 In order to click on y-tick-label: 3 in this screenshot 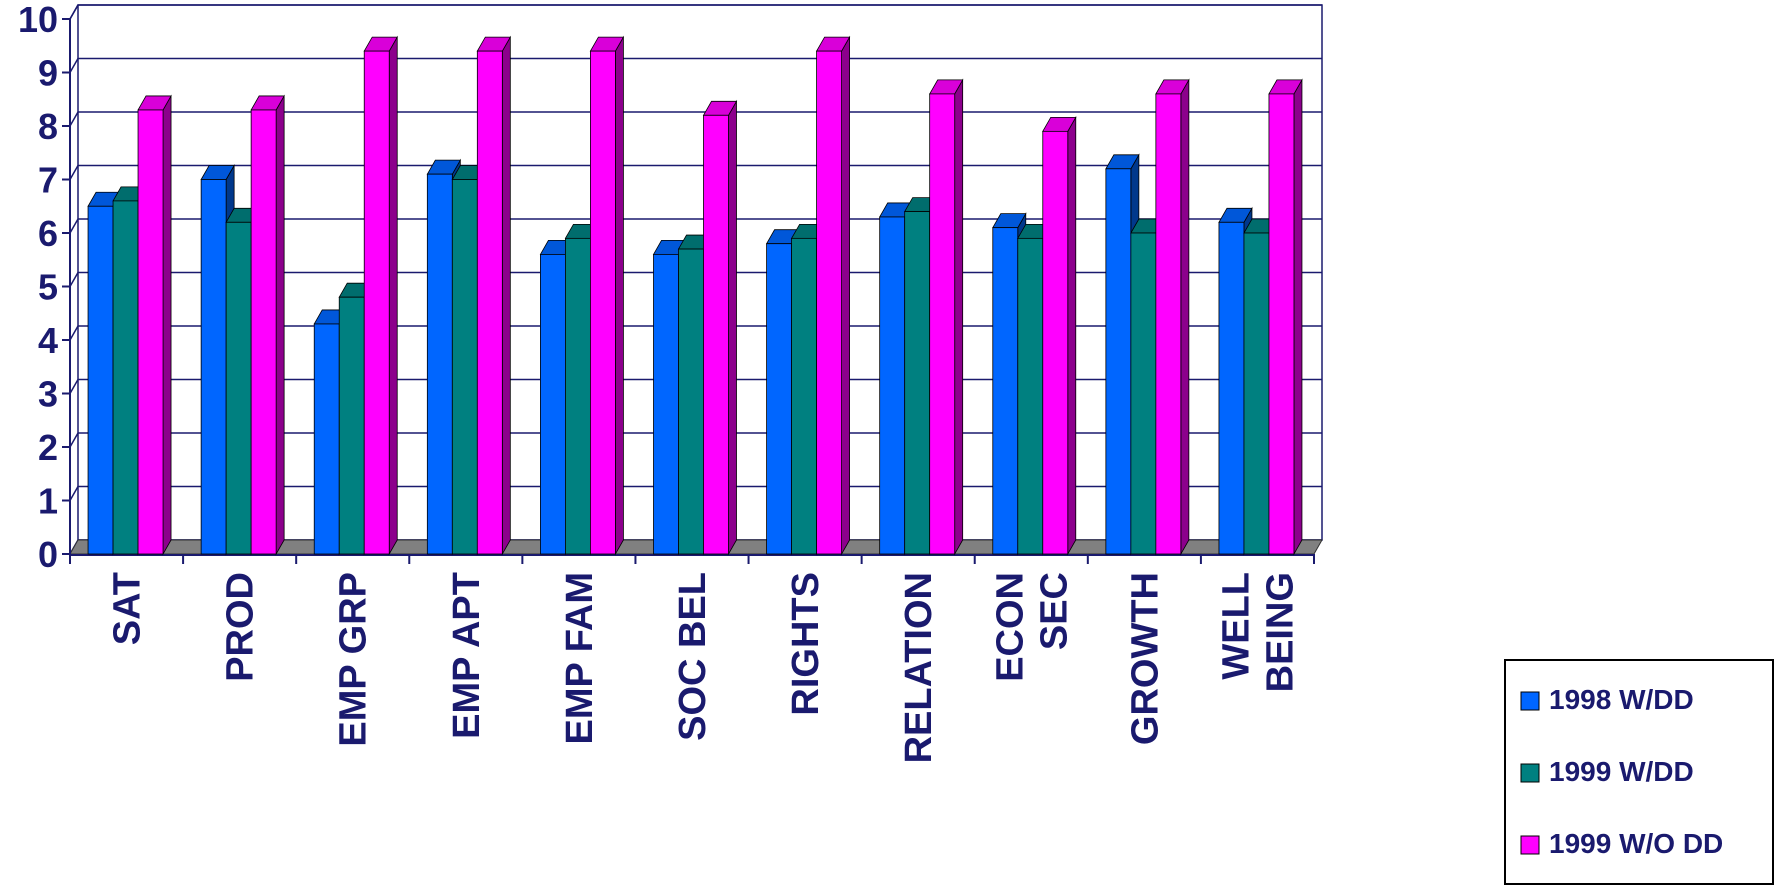, I will do `click(48, 394)`.